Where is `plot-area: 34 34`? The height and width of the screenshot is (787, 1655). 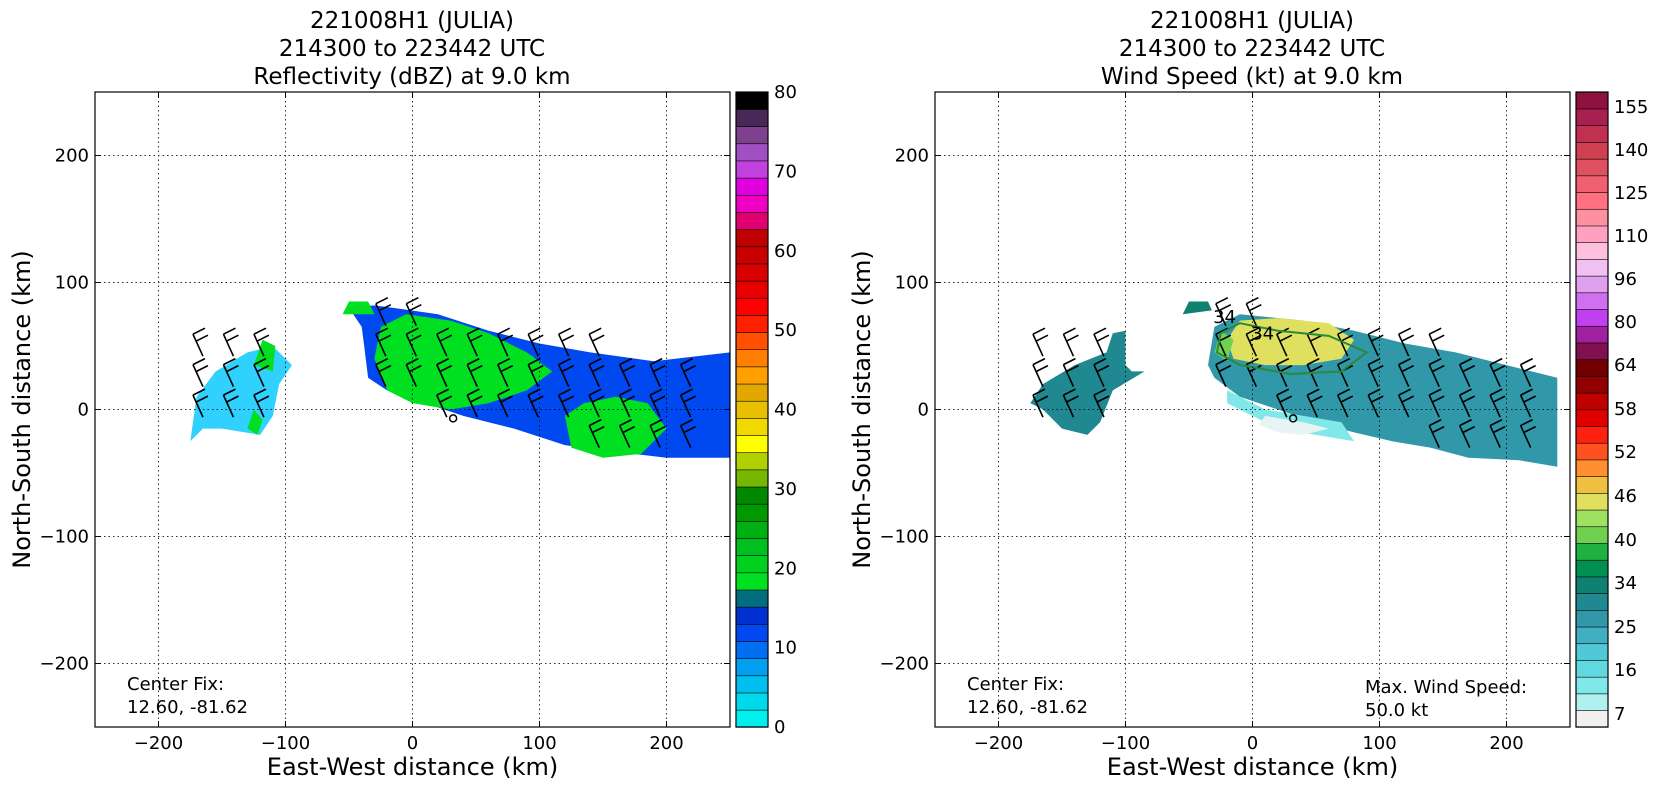
plot-area: 34 34 is located at coordinates (1294, 381).